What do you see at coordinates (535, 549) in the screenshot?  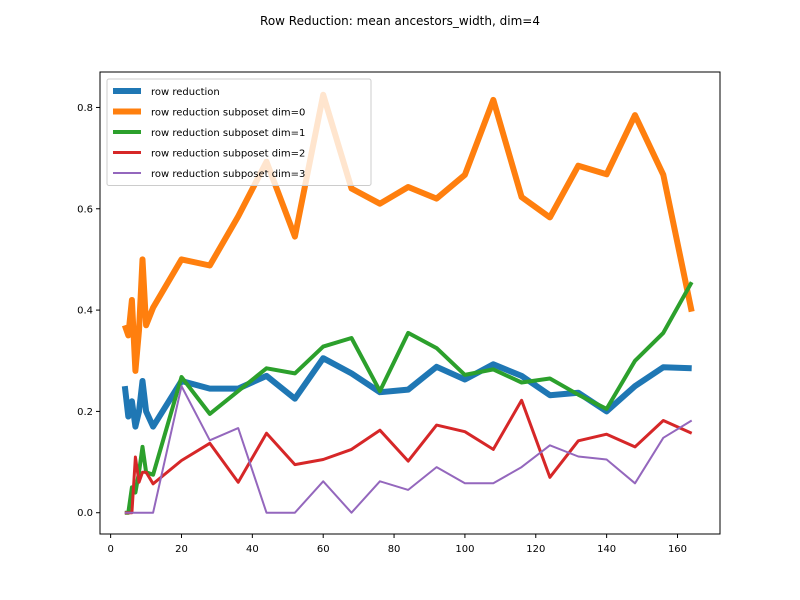 I see `x-tick-label-6: 120` at bounding box center [535, 549].